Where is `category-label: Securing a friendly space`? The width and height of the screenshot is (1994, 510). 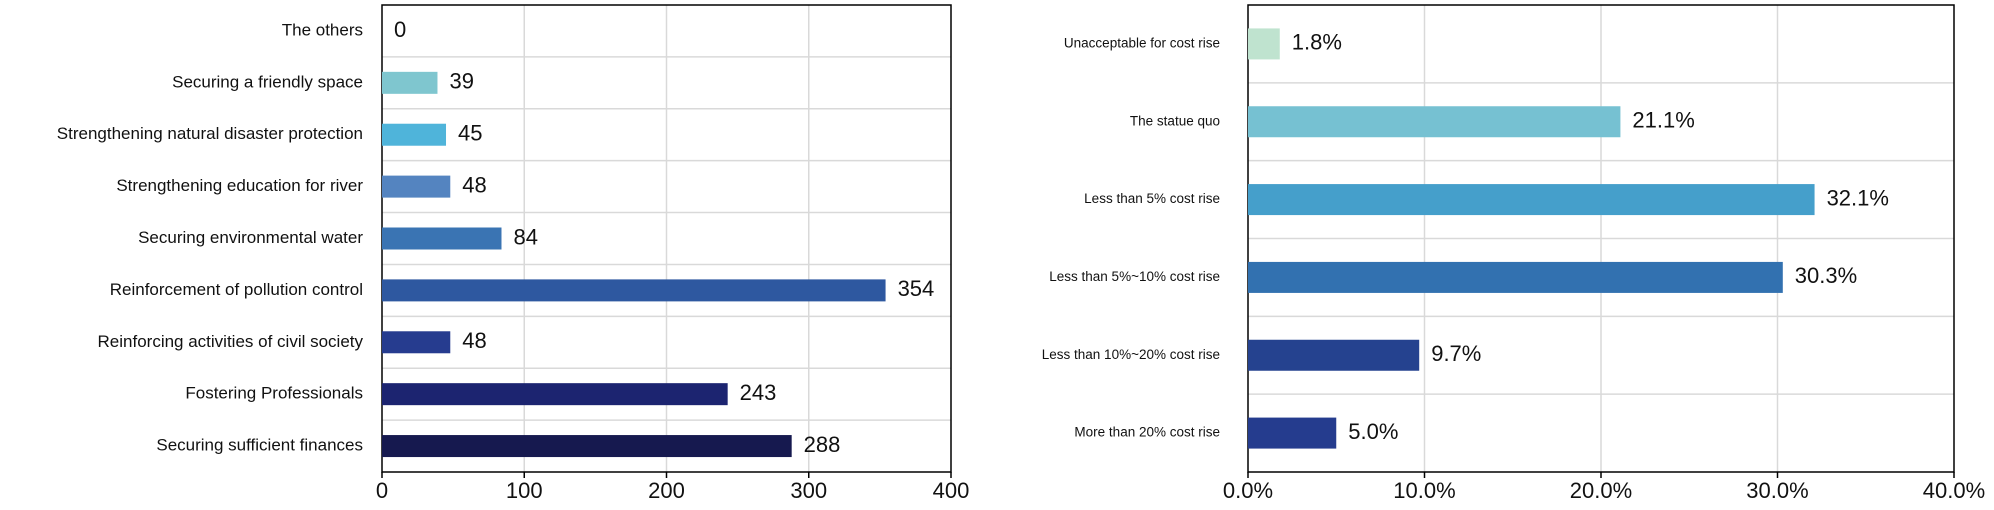 category-label: Securing a friendly space is located at coordinates (267, 81).